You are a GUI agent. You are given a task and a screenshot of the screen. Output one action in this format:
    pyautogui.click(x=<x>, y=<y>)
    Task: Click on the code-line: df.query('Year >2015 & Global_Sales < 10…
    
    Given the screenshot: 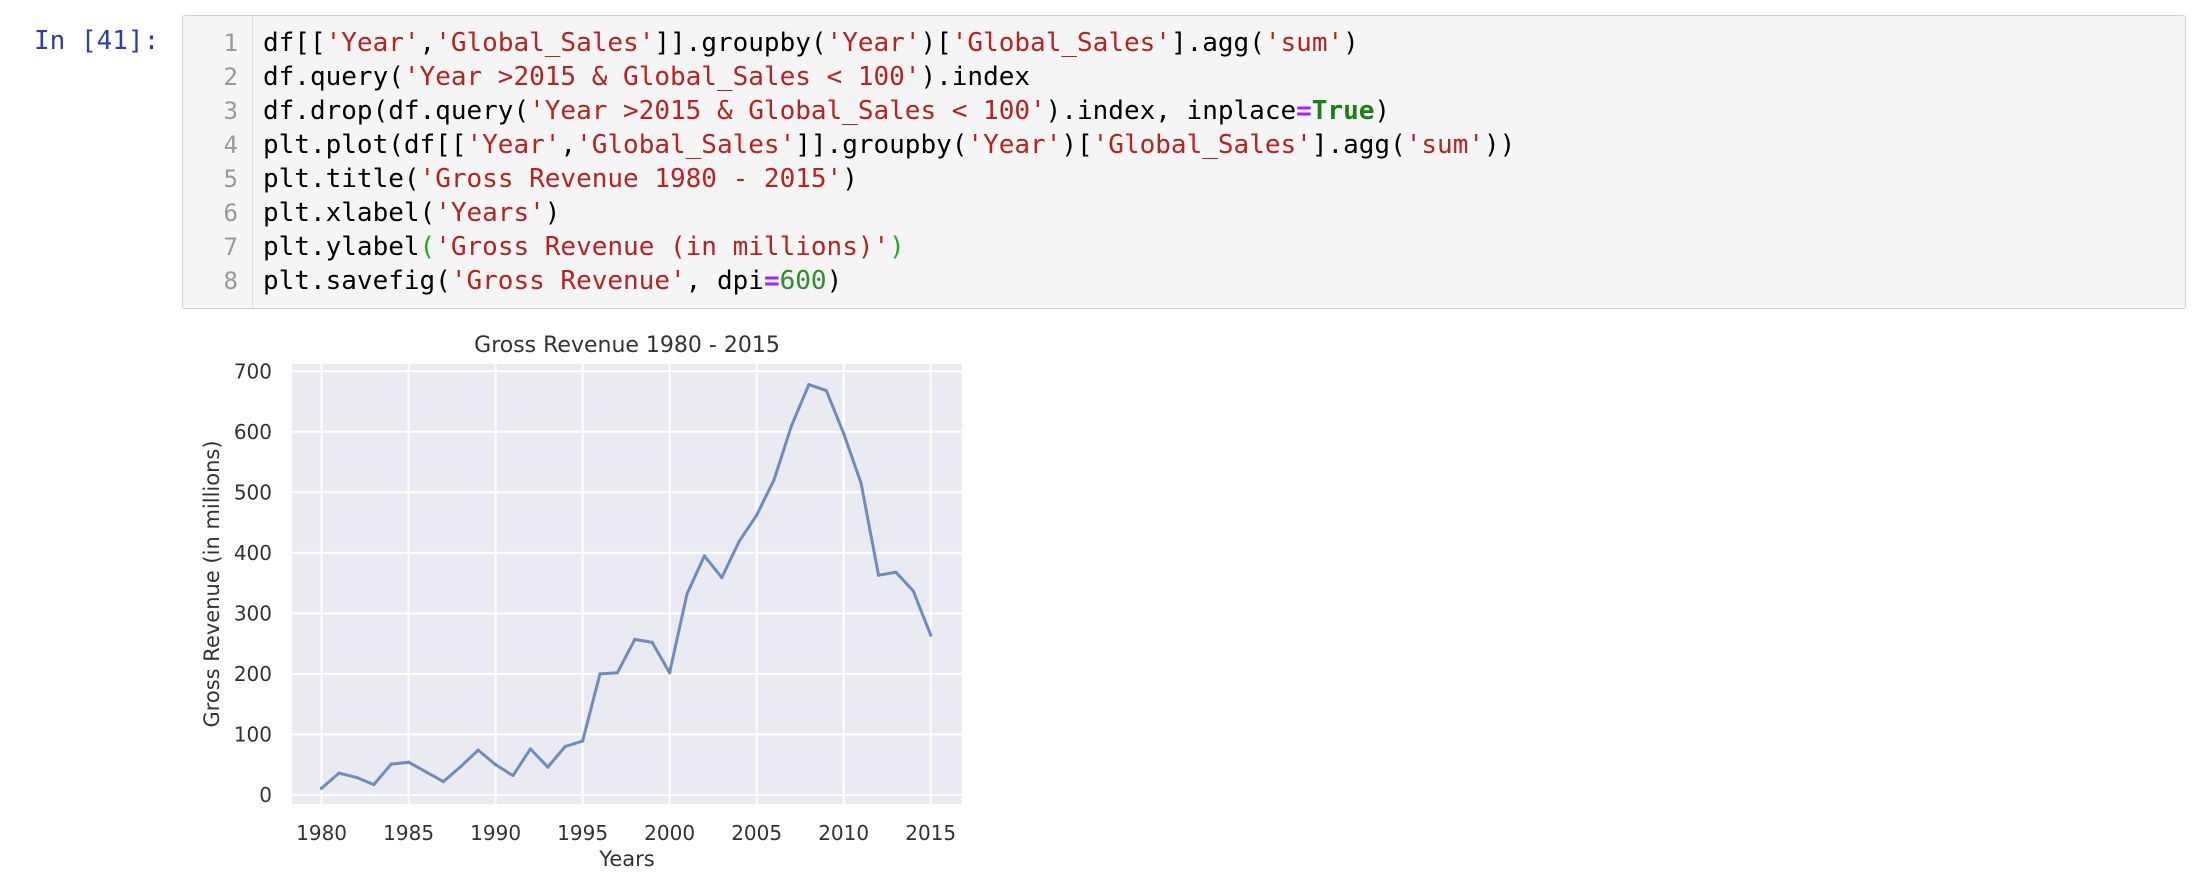 What is the action you would take?
    pyautogui.click(x=646, y=77)
    